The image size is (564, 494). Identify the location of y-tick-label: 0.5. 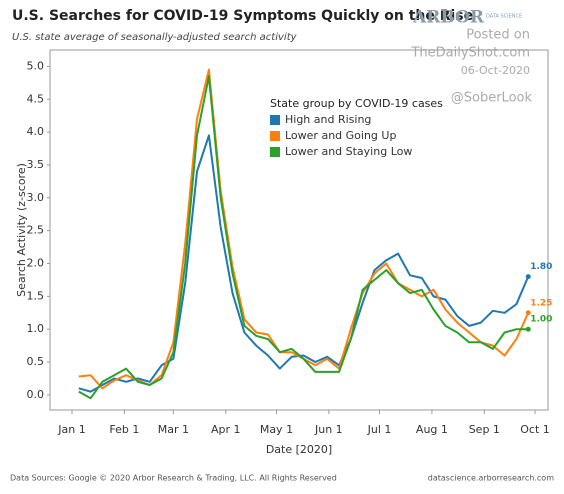
(36, 361).